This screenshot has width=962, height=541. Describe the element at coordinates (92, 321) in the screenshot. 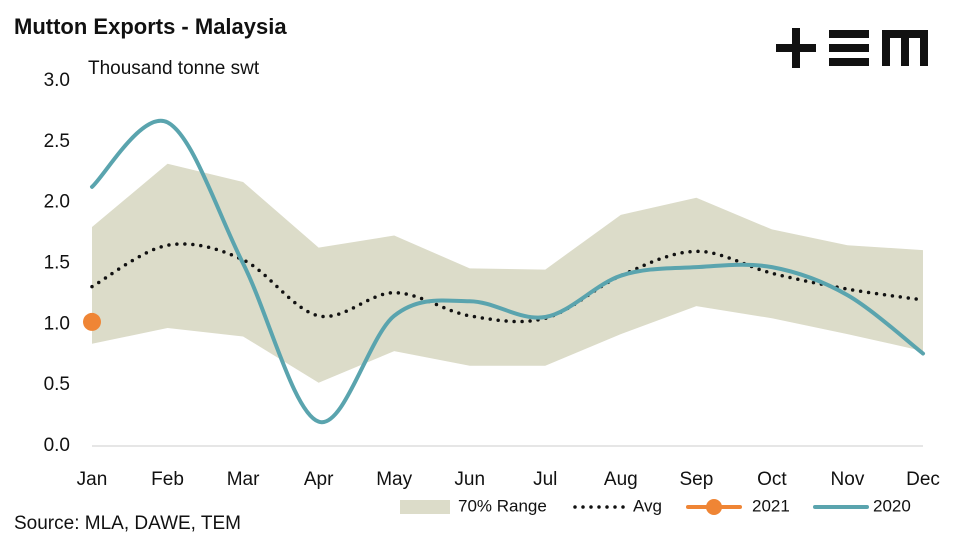

I see `point` at that location.